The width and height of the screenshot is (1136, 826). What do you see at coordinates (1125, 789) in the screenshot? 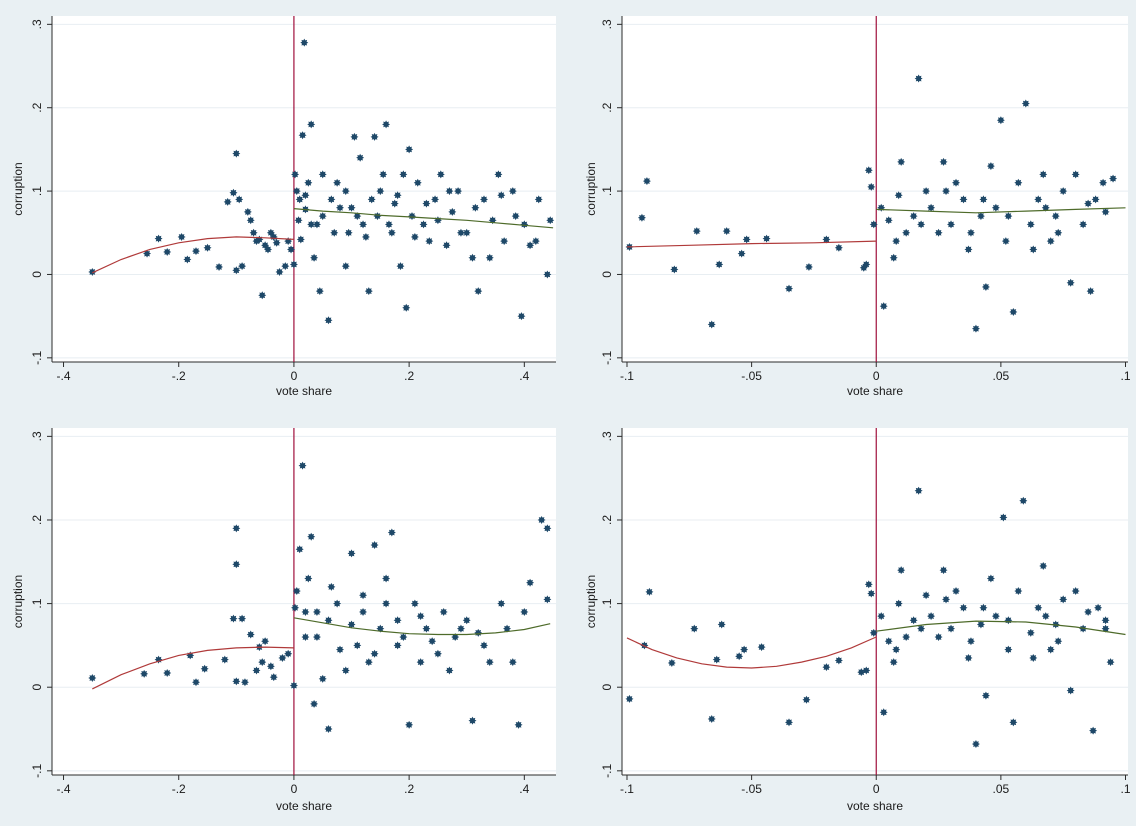
I see `x-tick-label: .1` at bounding box center [1125, 789].